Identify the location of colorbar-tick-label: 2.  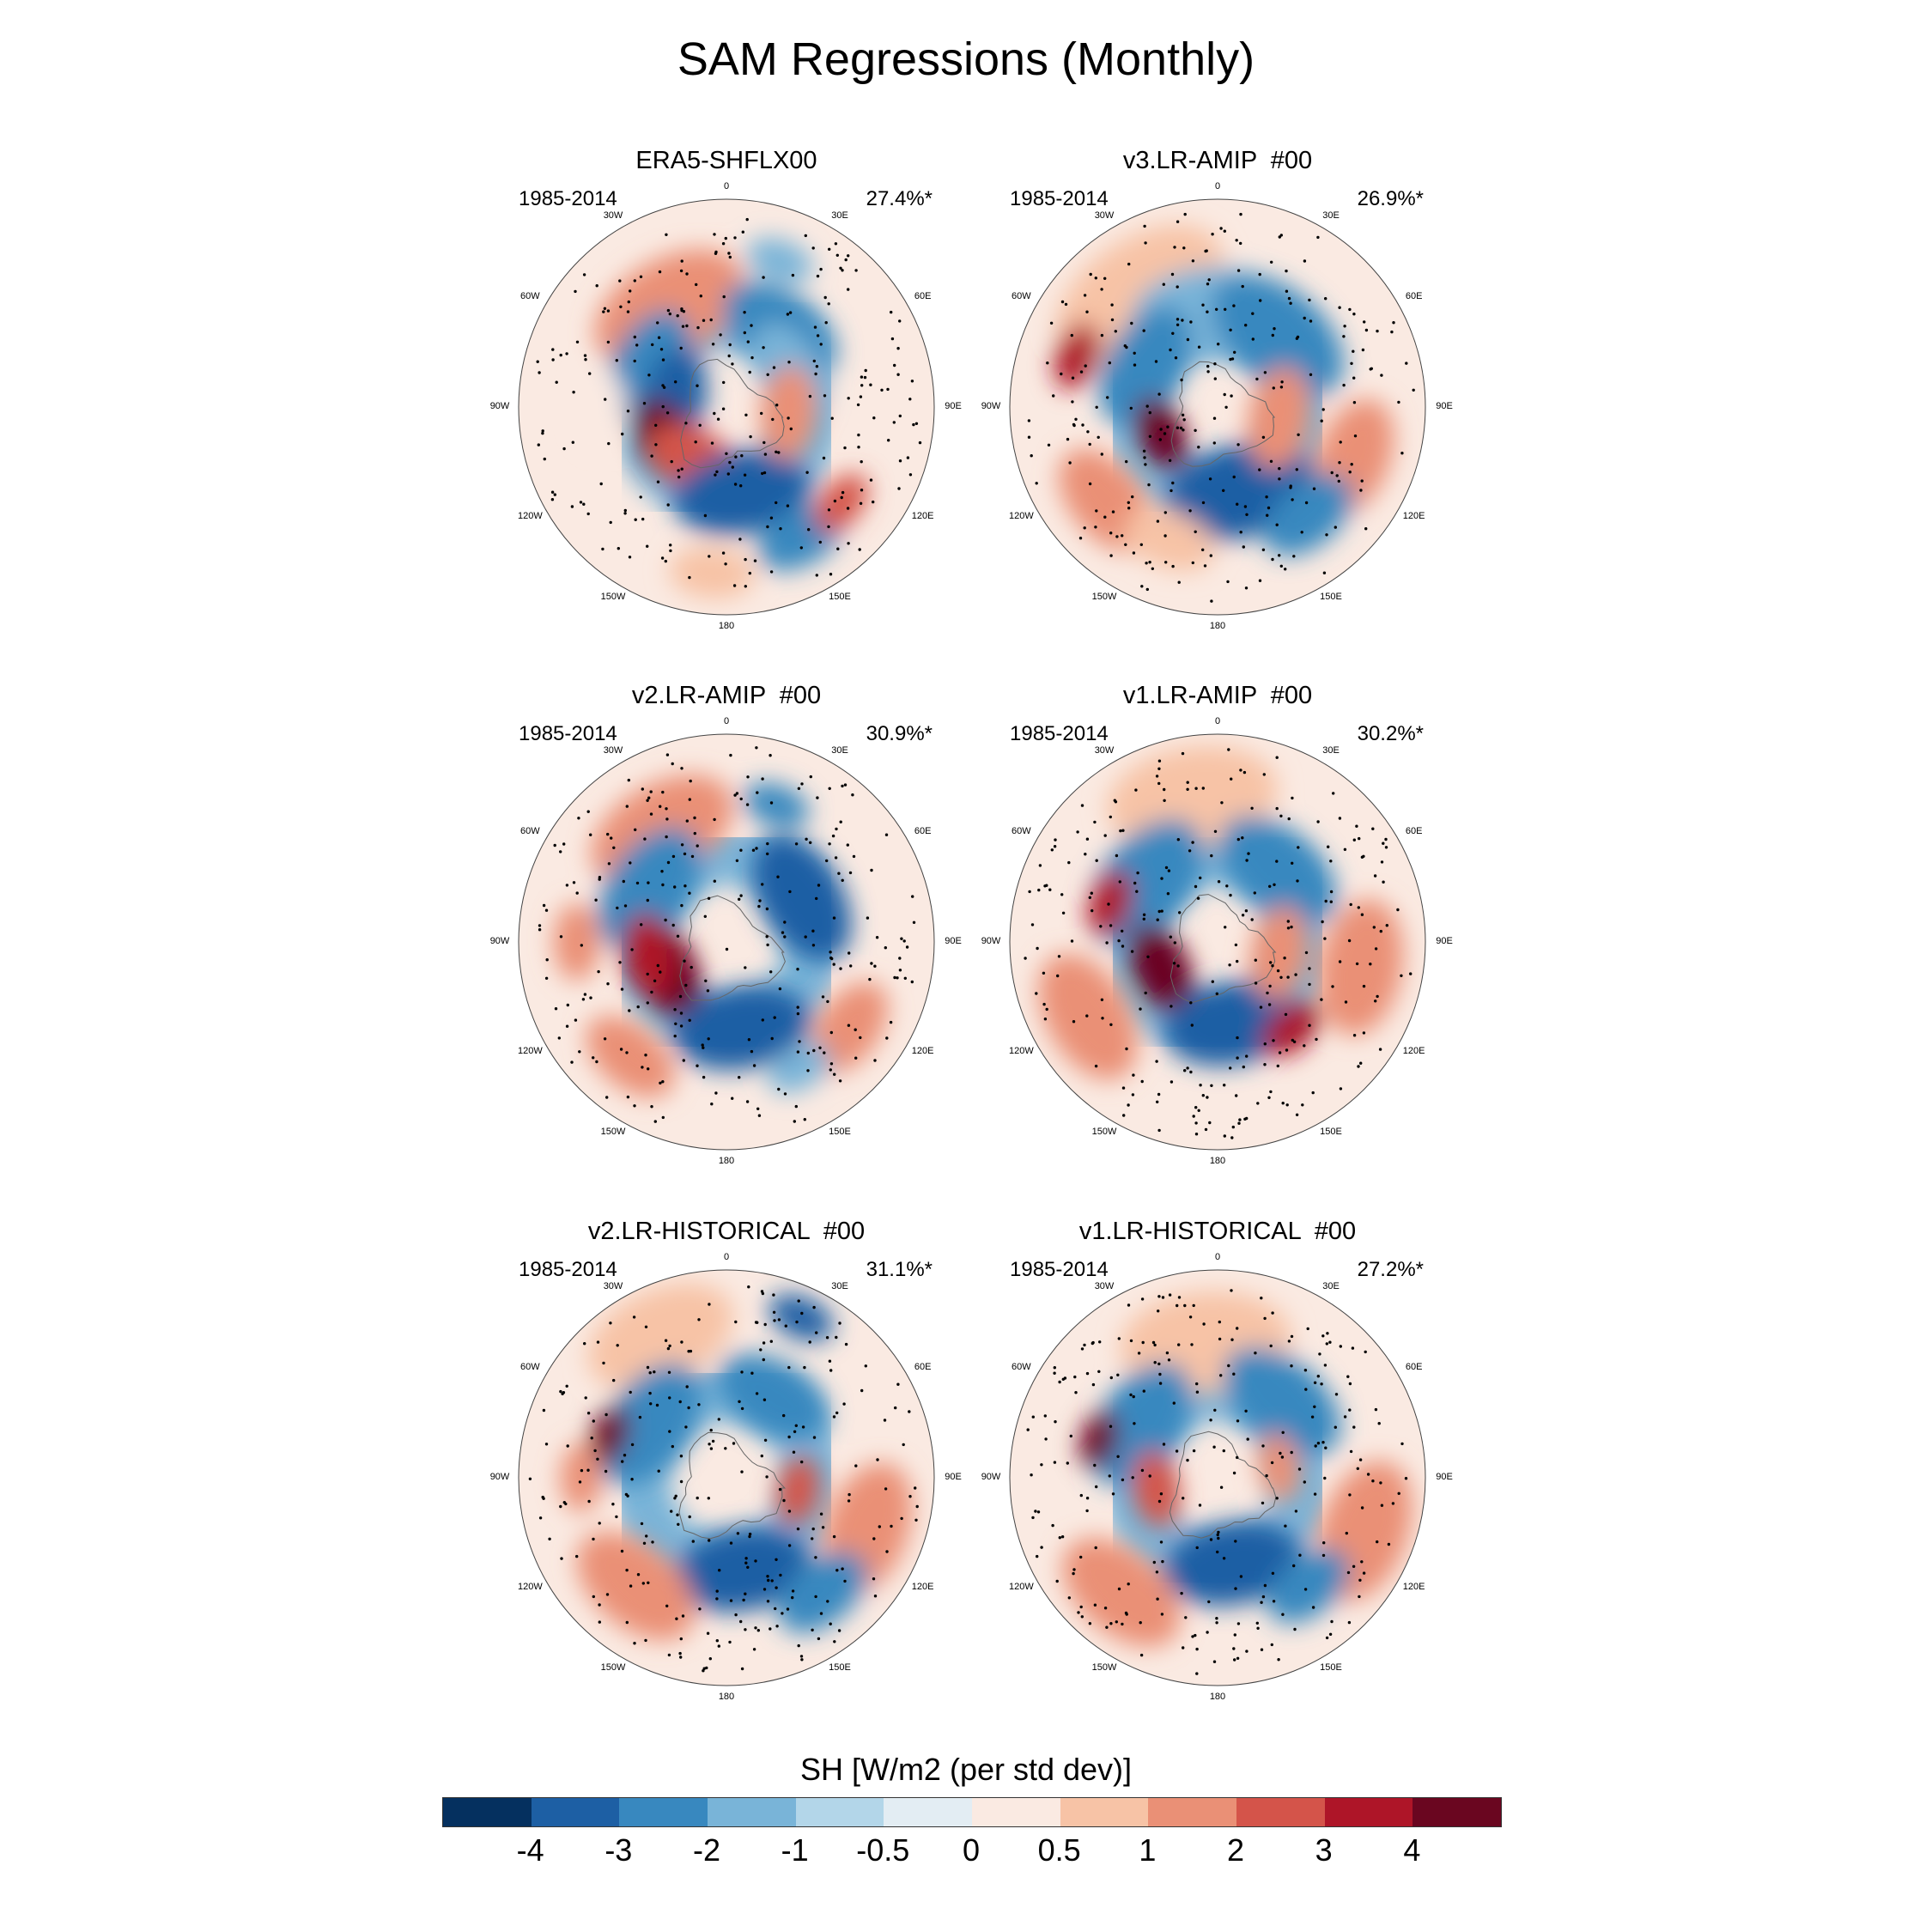
(1235, 1850).